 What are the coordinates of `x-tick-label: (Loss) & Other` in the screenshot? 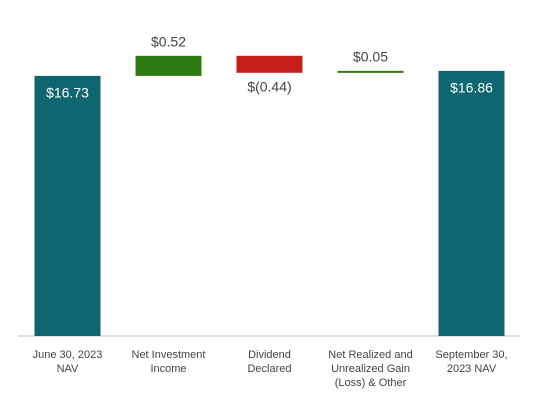 It's located at (371, 383).